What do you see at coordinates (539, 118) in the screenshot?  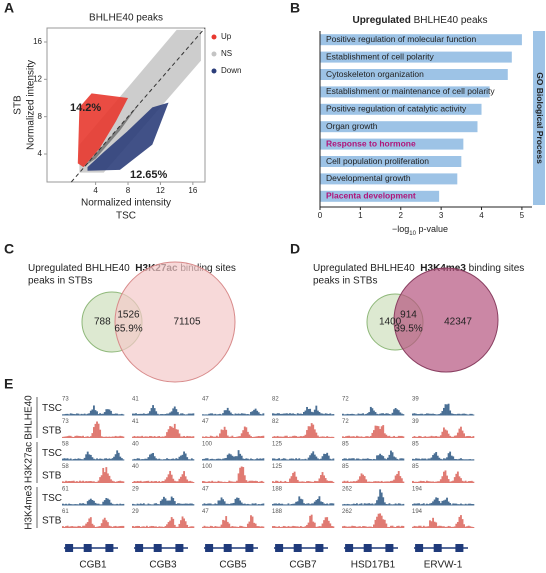 I see `side-box` at bounding box center [539, 118].